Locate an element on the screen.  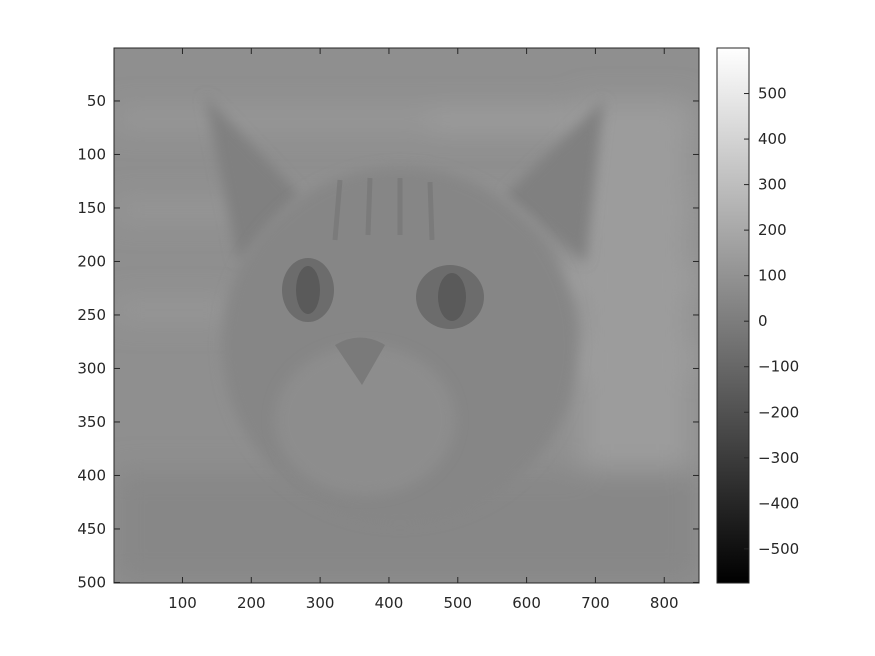
colorbar-tick-label: −100 is located at coordinates (778, 367).